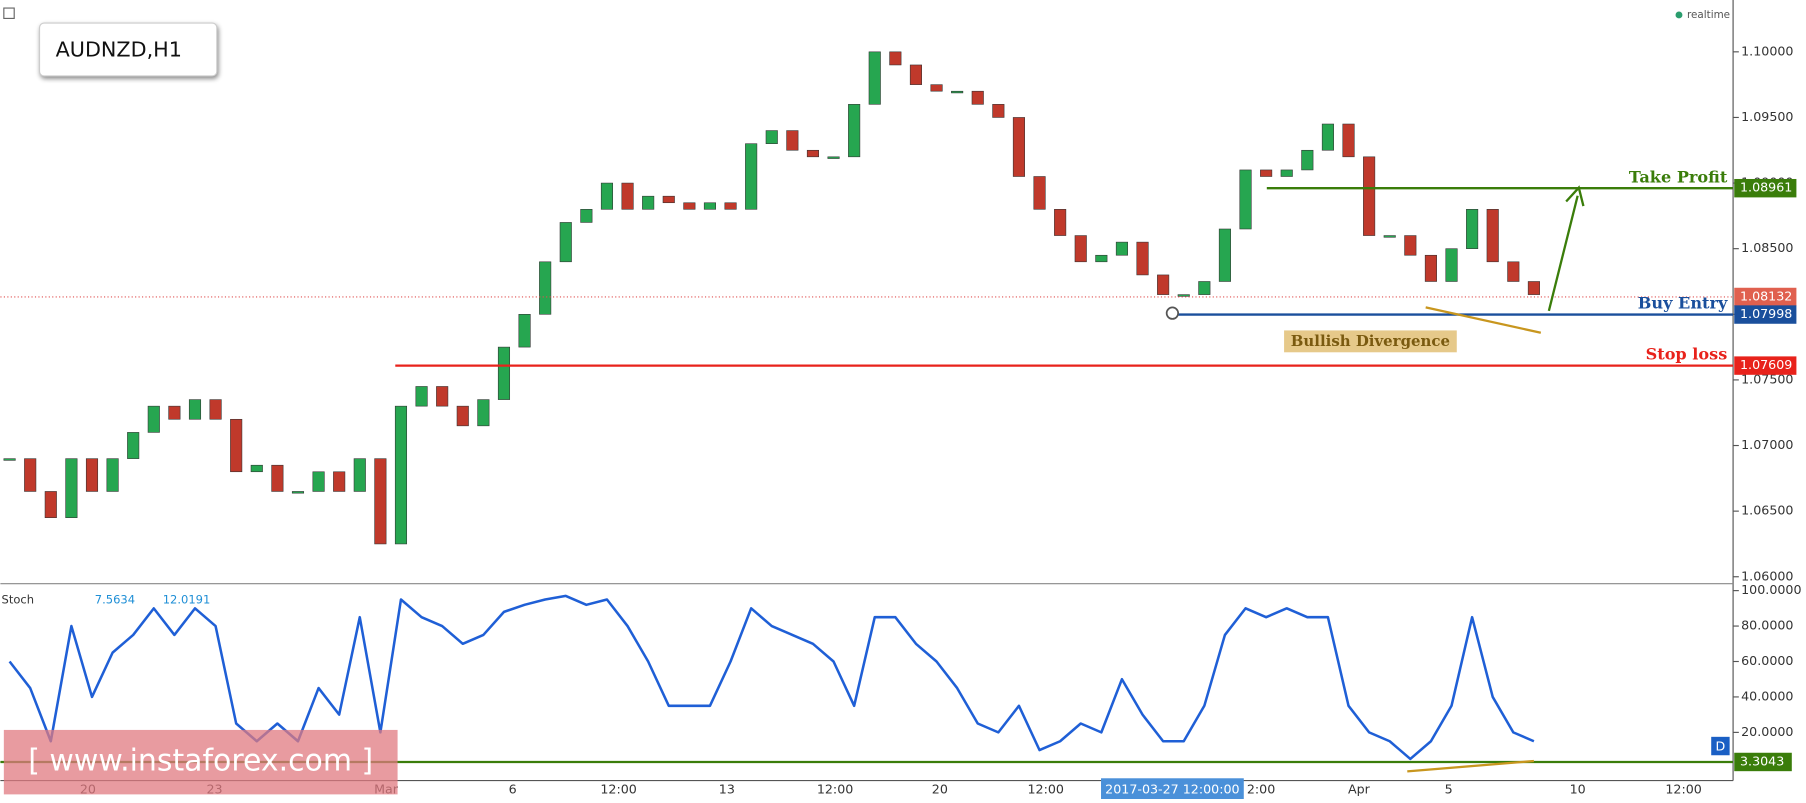 The width and height of the screenshot is (1806, 803). What do you see at coordinates (1687, 354) in the screenshot?
I see `level-name: Stop loss` at bounding box center [1687, 354].